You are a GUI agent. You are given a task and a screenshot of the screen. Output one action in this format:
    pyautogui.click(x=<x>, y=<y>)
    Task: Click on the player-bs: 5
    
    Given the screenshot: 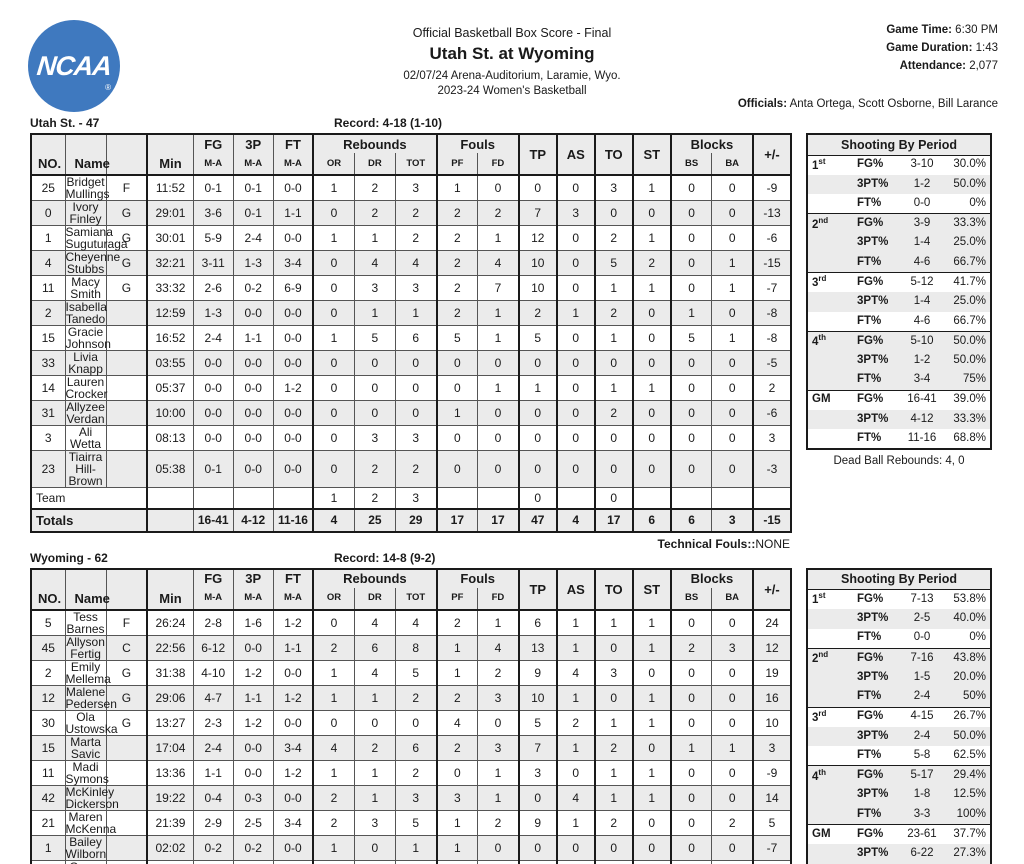 What is the action you would take?
    pyautogui.click(x=691, y=338)
    